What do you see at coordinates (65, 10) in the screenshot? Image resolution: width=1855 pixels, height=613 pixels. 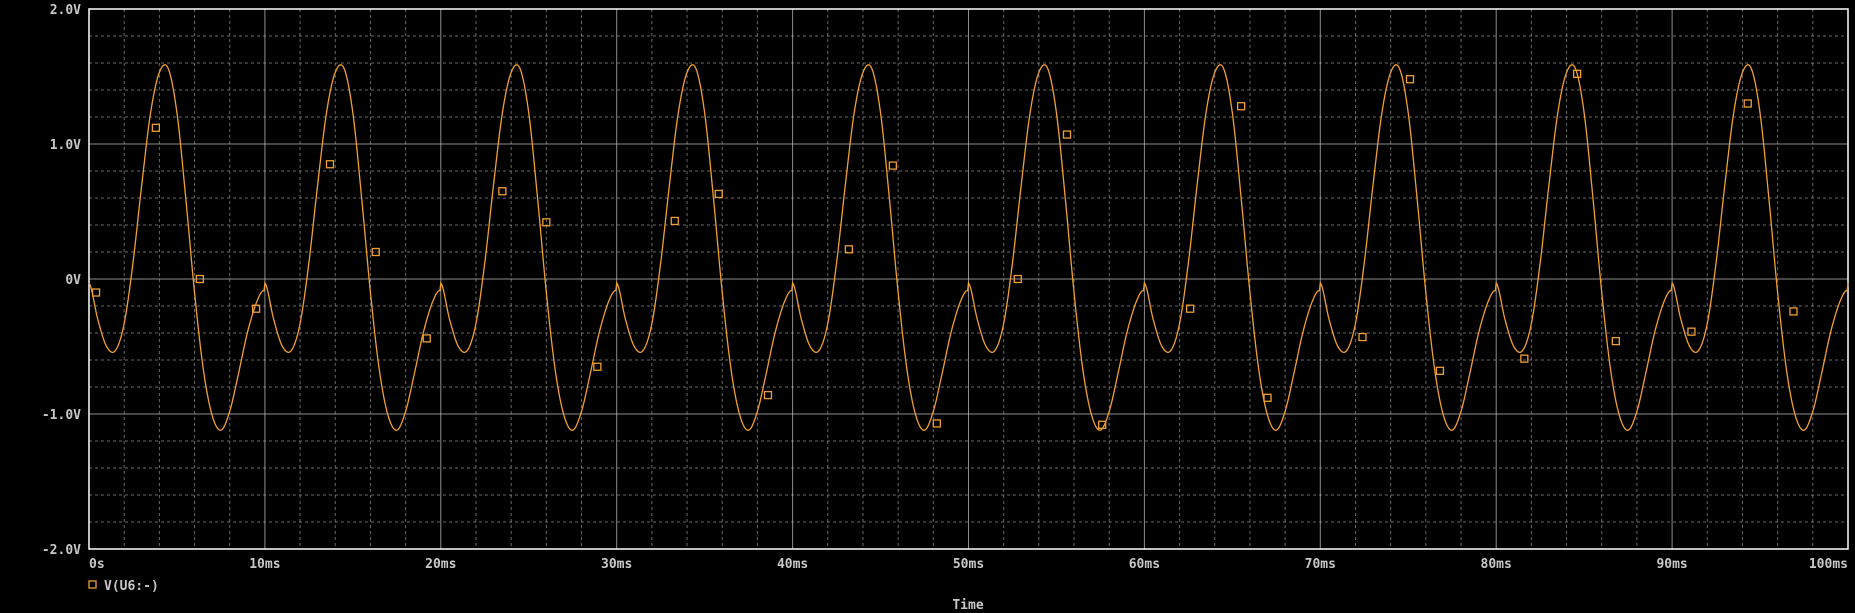 I see `y-tick-label: 2.0V` at bounding box center [65, 10].